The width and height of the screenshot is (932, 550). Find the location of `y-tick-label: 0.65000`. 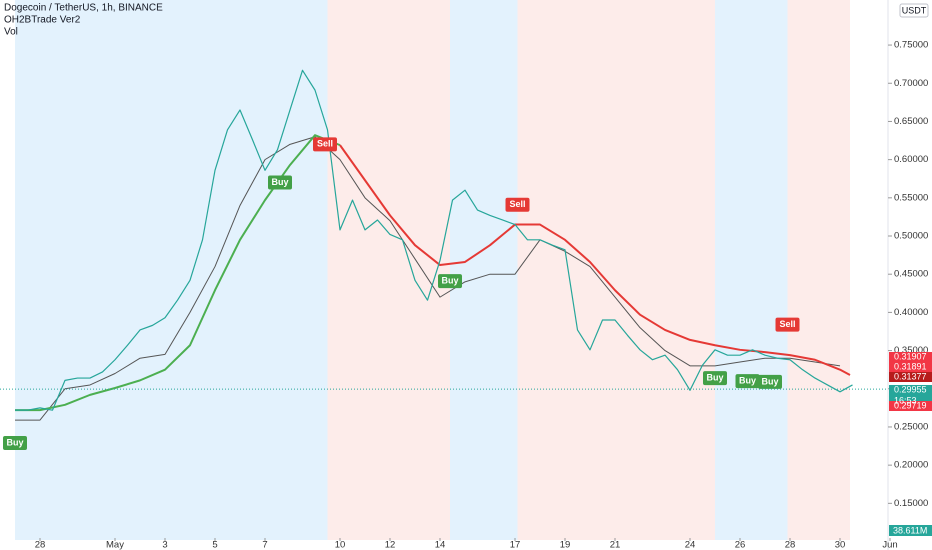

y-tick-label: 0.65000 is located at coordinates (911, 121).